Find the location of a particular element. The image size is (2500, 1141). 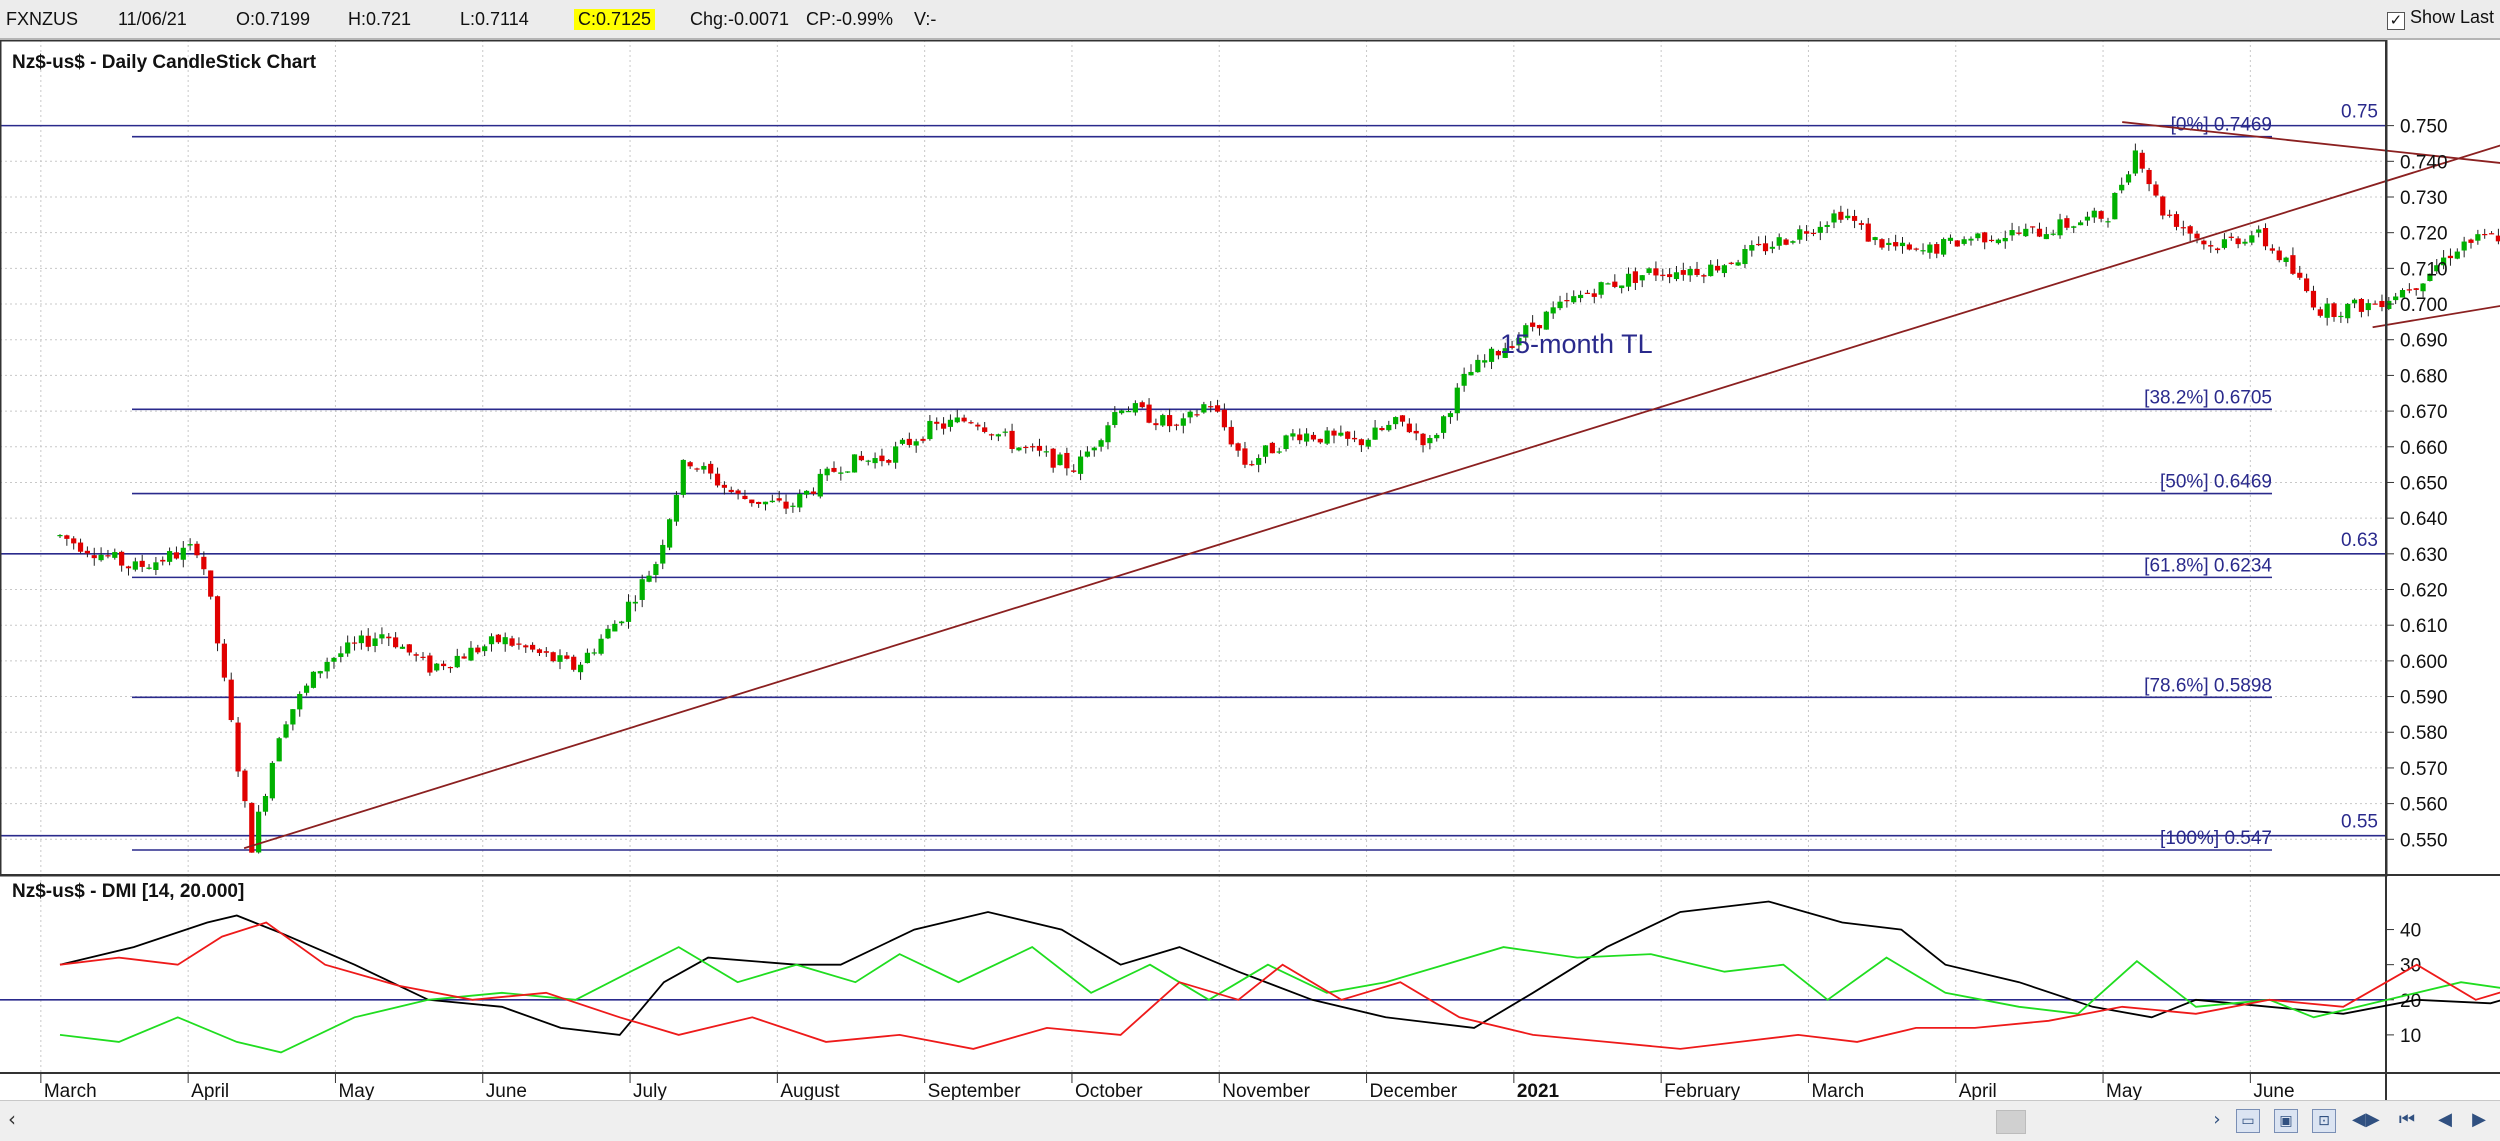

reset-zoom-icon: ⊡ is located at coordinates (2324, 1121).